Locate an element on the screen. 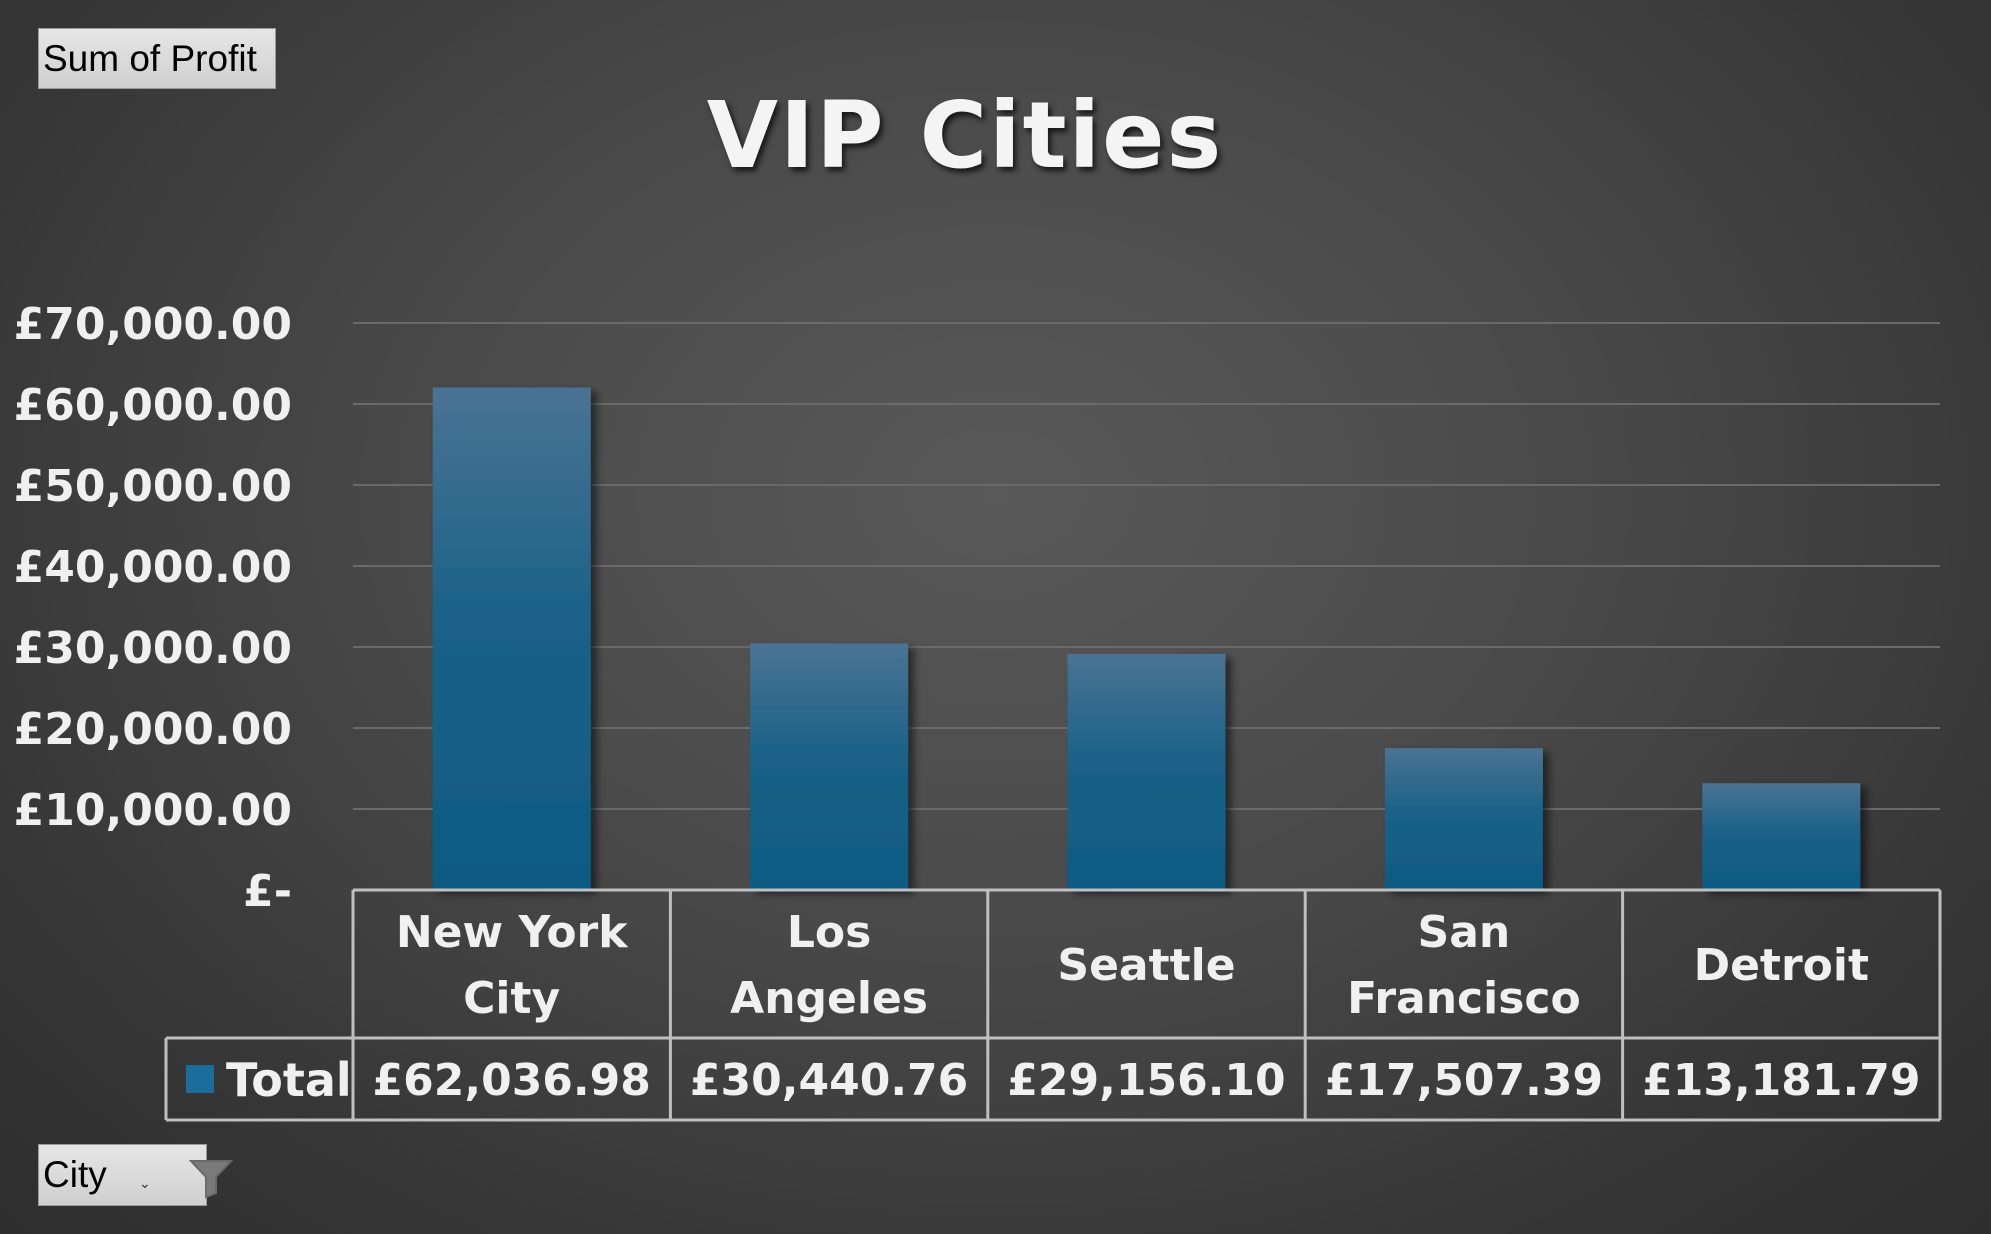  data-value-label: £62,036.98 is located at coordinates (512, 1080).